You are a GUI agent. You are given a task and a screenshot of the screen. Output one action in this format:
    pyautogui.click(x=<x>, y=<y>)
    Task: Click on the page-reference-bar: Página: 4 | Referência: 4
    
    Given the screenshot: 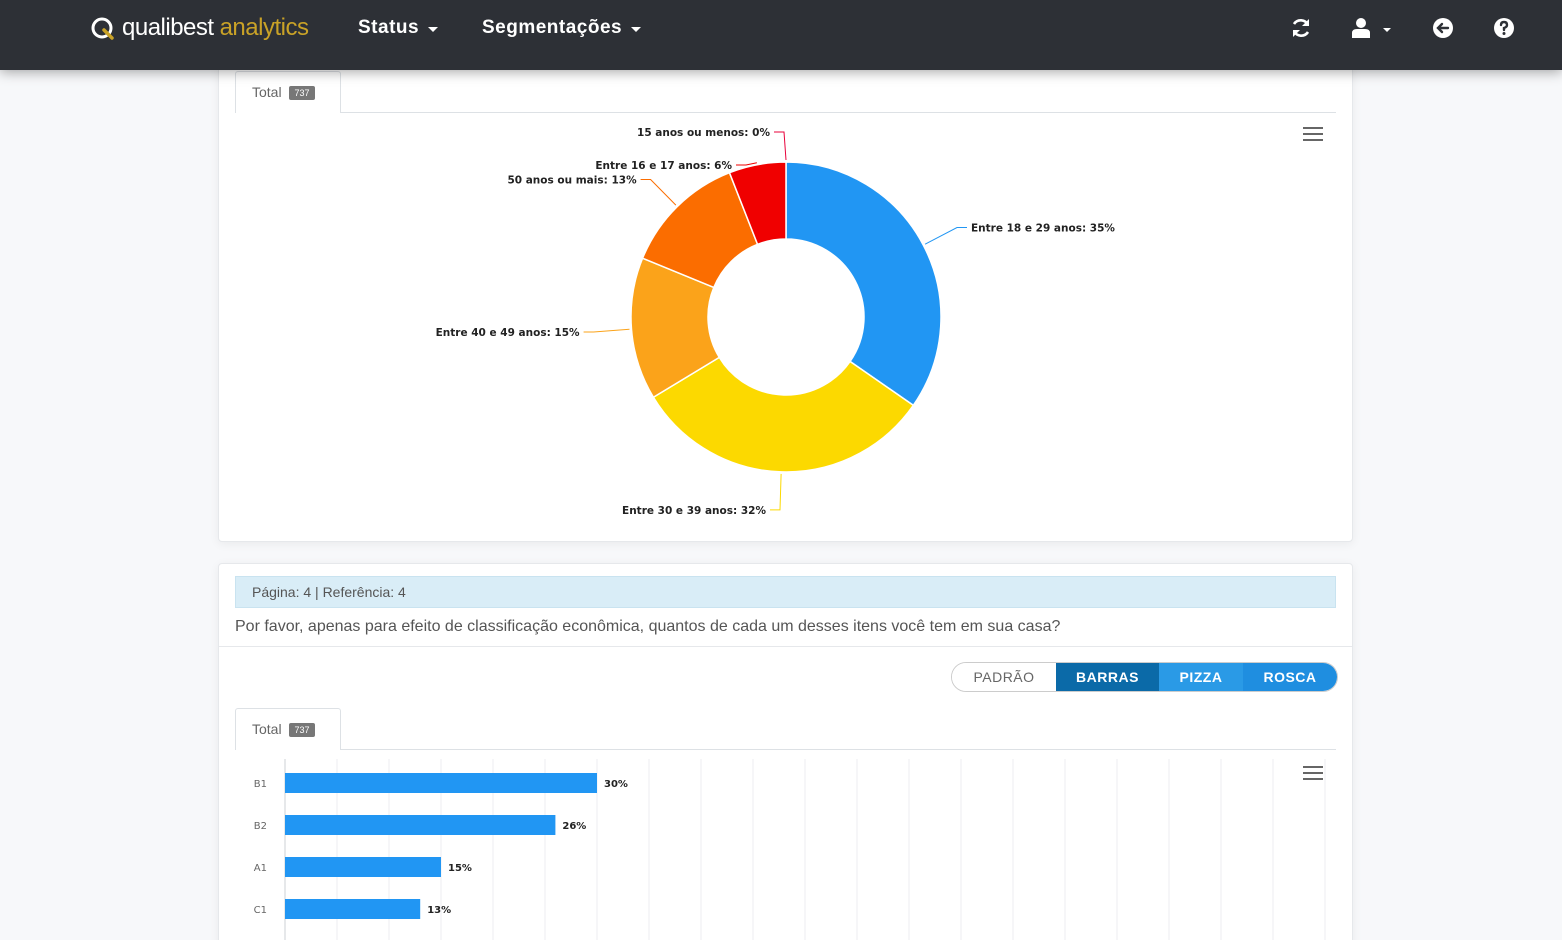 What is the action you would take?
    pyautogui.click(x=785, y=592)
    